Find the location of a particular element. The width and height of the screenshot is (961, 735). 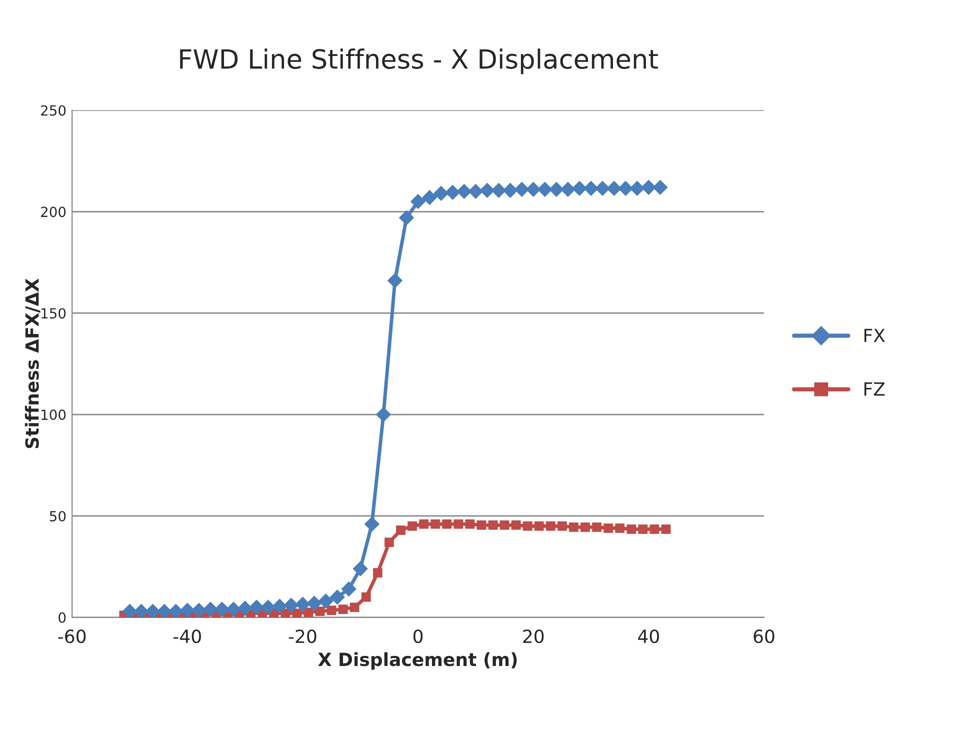

x-tick-label: 0 is located at coordinates (418, 637).